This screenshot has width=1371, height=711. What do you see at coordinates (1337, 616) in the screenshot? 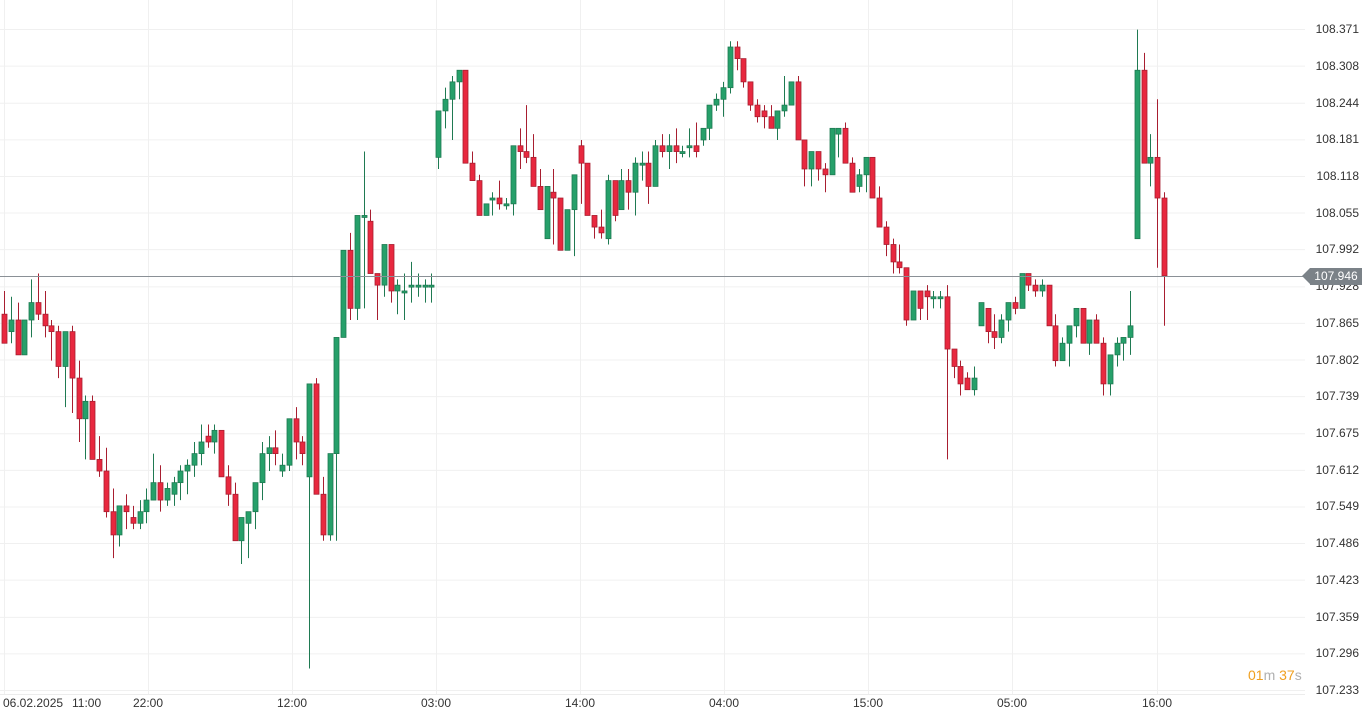
I see `y-tick-label: 107.359` at bounding box center [1337, 616].